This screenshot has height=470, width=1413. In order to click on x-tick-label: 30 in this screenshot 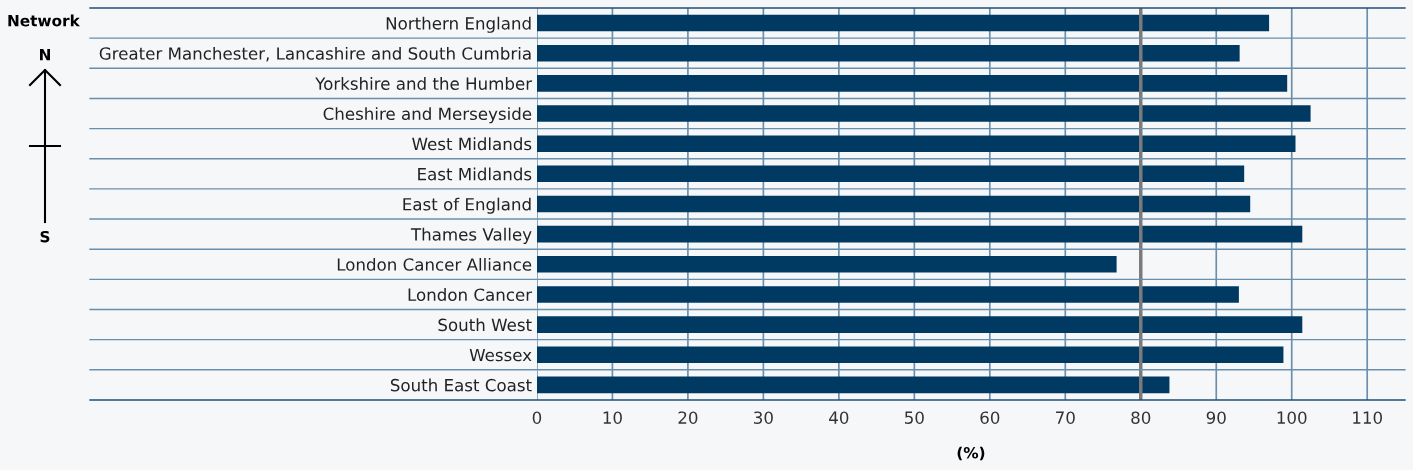, I will do `click(763, 417)`.